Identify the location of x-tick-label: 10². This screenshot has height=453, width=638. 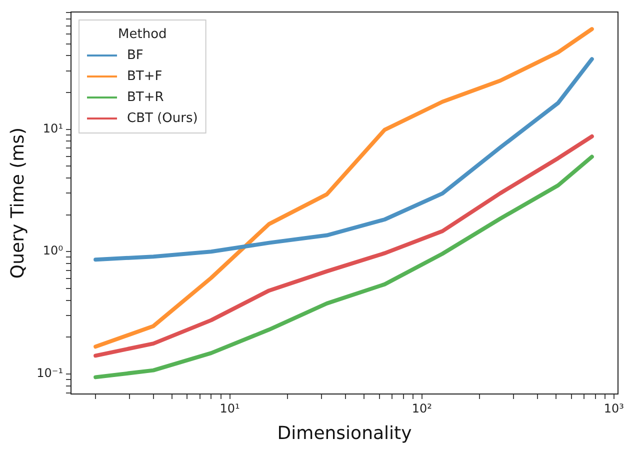
(422, 408).